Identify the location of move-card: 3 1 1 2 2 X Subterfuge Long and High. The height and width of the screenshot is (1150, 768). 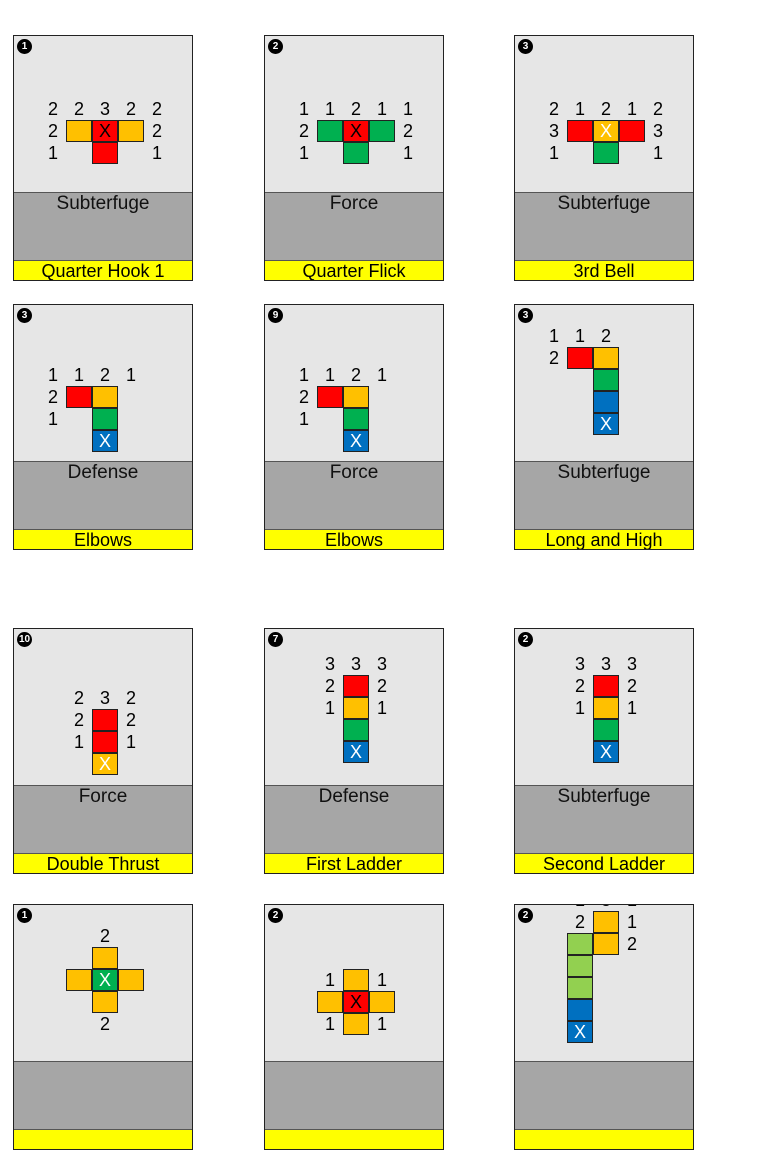
(604, 427).